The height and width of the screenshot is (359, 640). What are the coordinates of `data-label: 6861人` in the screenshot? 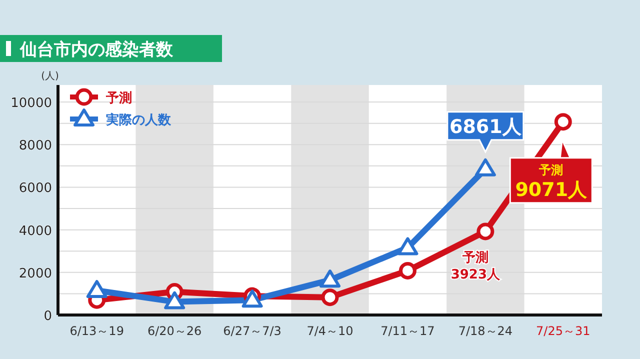 It's located at (485, 127).